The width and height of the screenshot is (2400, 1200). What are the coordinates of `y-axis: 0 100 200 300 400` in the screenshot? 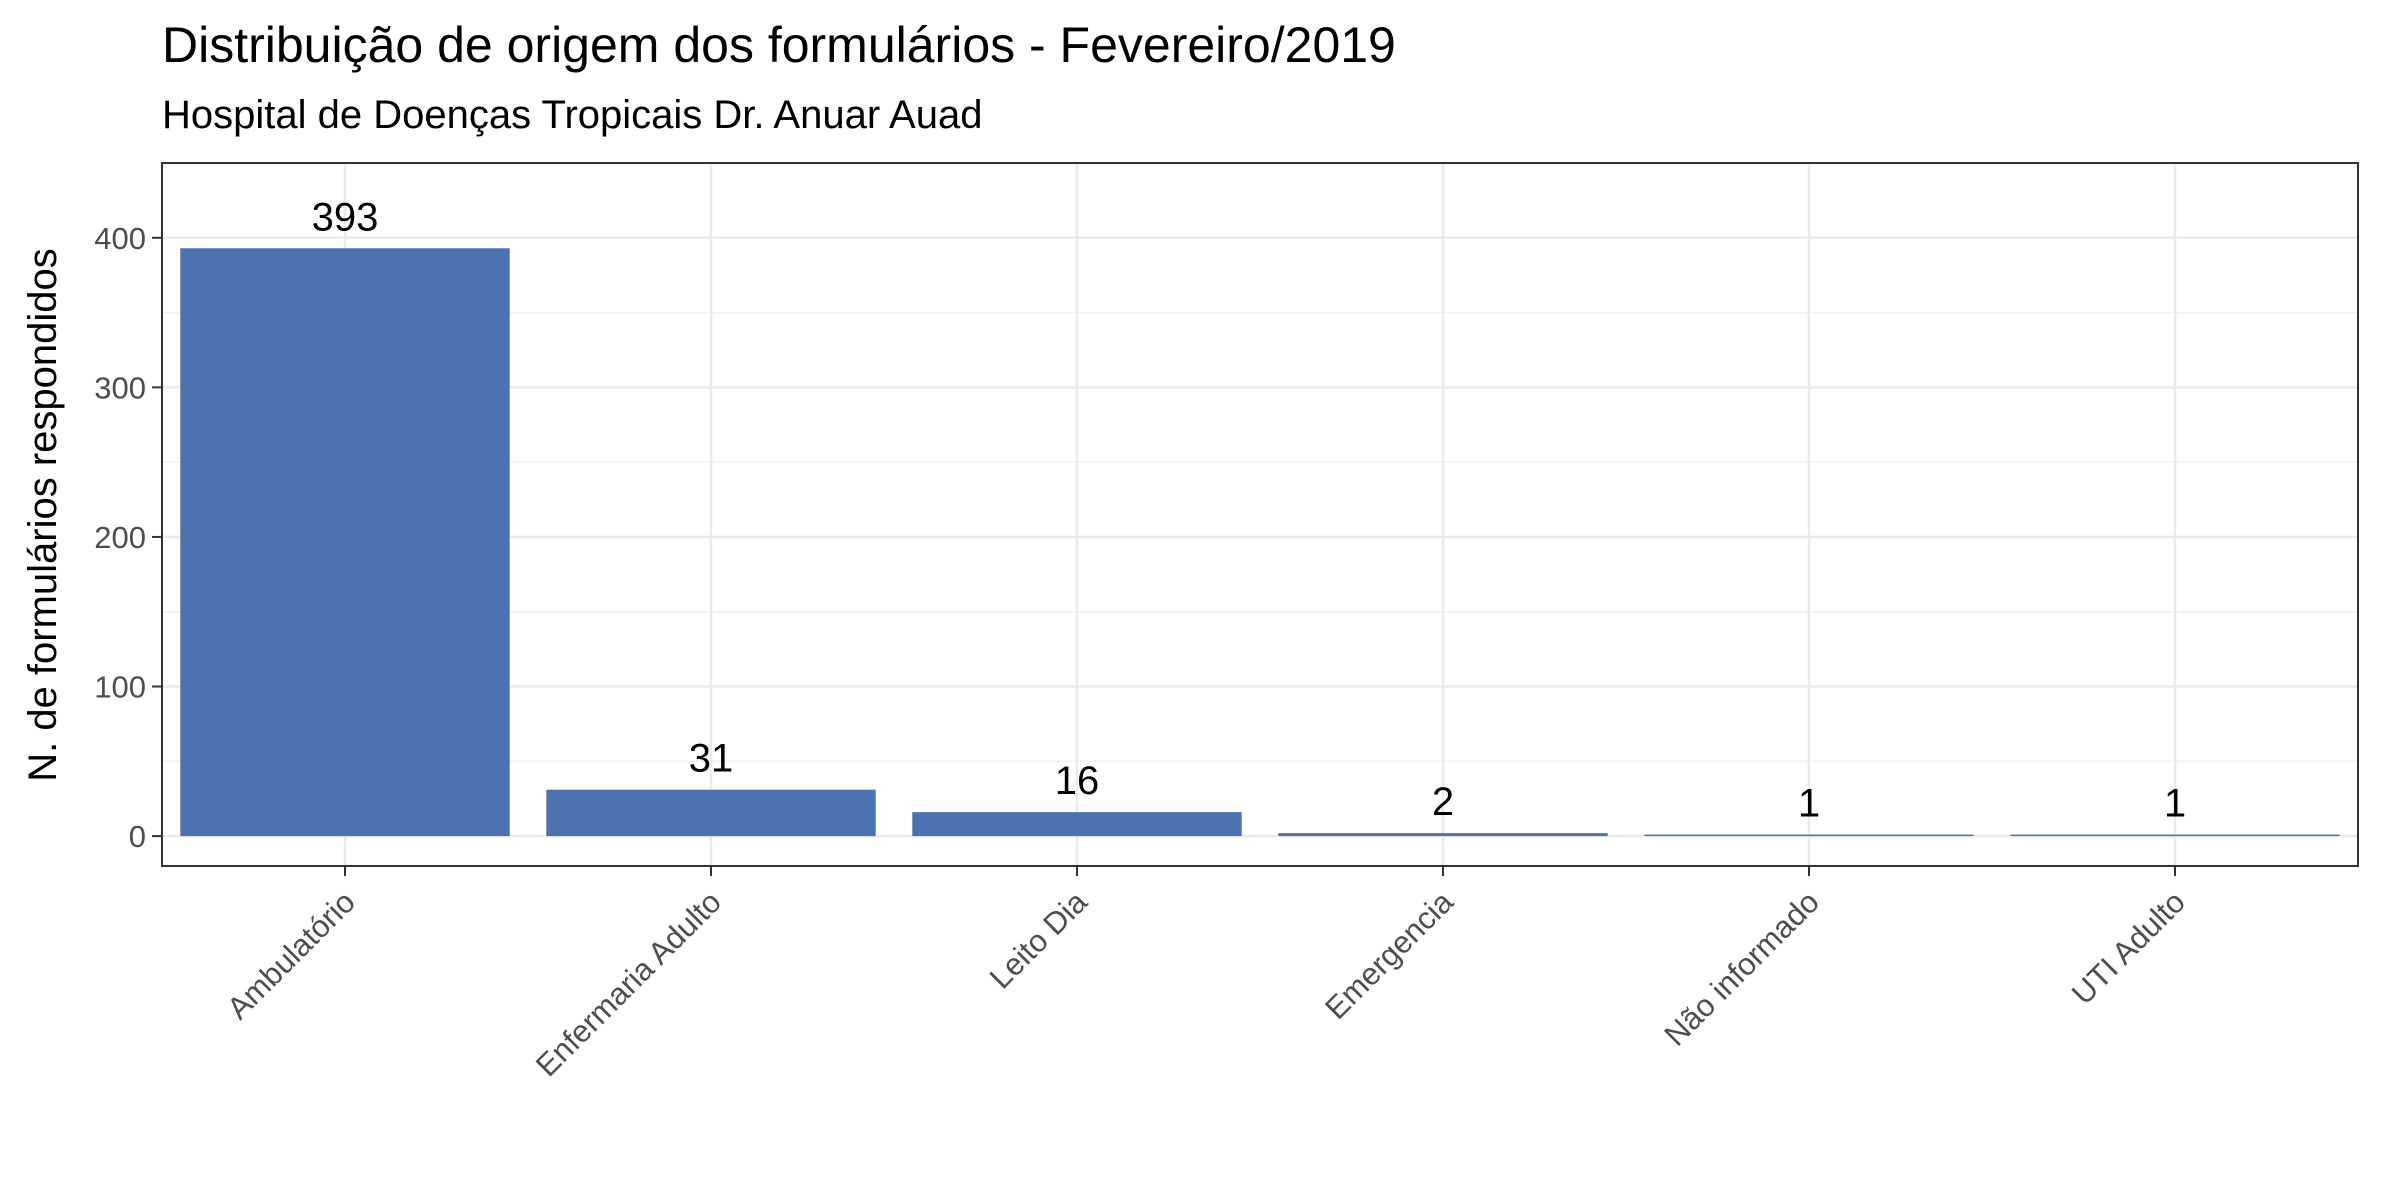 It's located at (128, 537).